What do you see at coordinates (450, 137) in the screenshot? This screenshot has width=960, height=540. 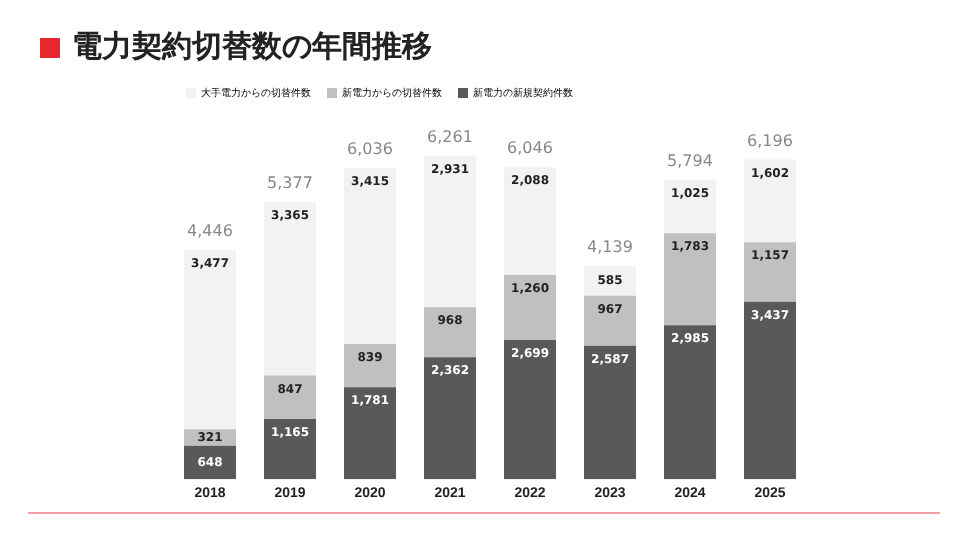 I see `total-label: 6,261` at bounding box center [450, 137].